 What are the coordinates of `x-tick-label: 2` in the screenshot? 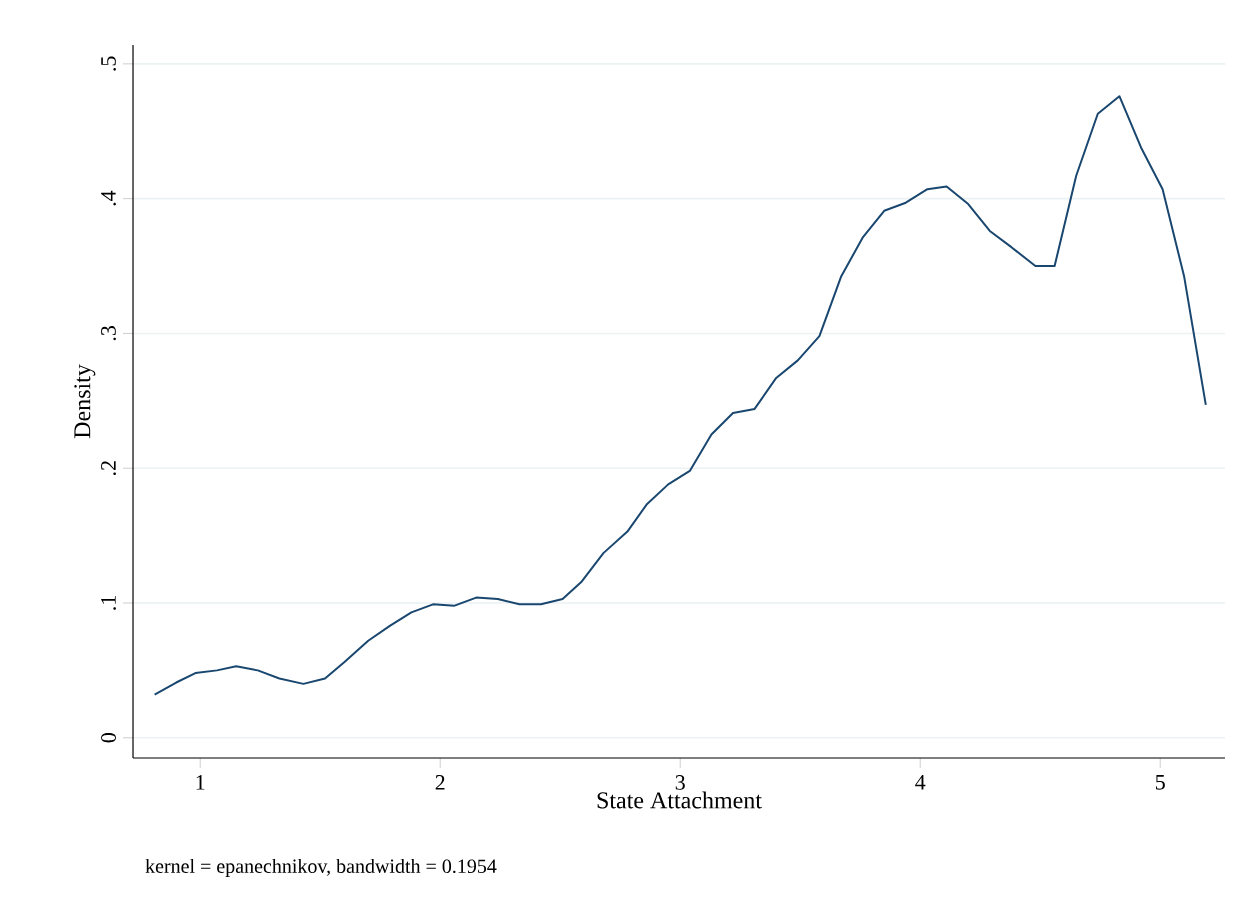 It's located at (440, 782).